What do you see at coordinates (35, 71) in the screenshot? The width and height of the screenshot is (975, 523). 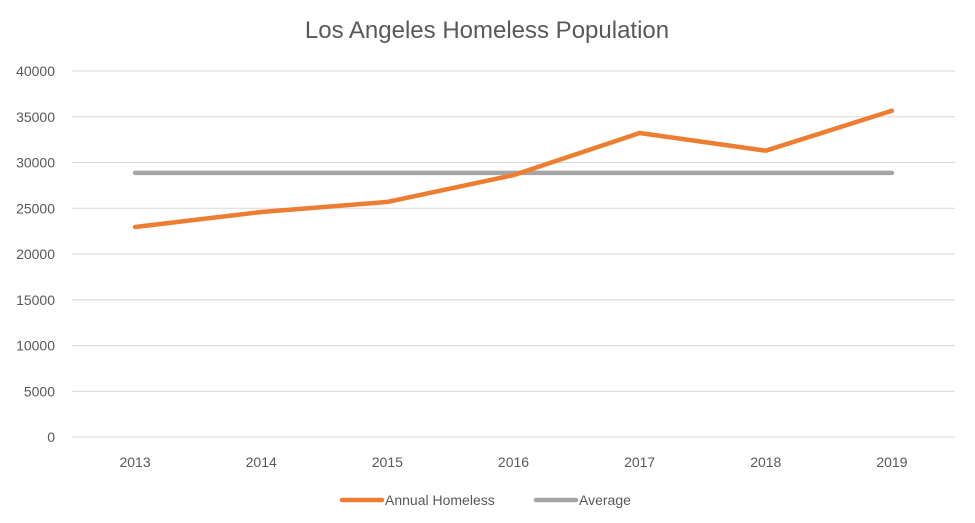 I see `y-tick-label: 40000` at bounding box center [35, 71].